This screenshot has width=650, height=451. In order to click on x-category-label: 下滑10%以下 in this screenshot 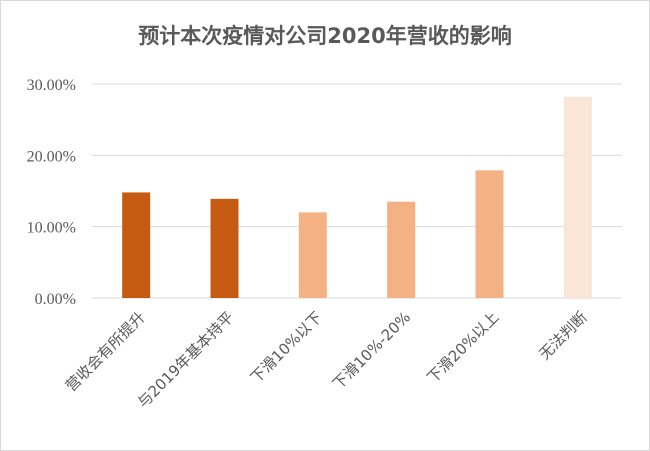, I will do `click(286, 347)`.